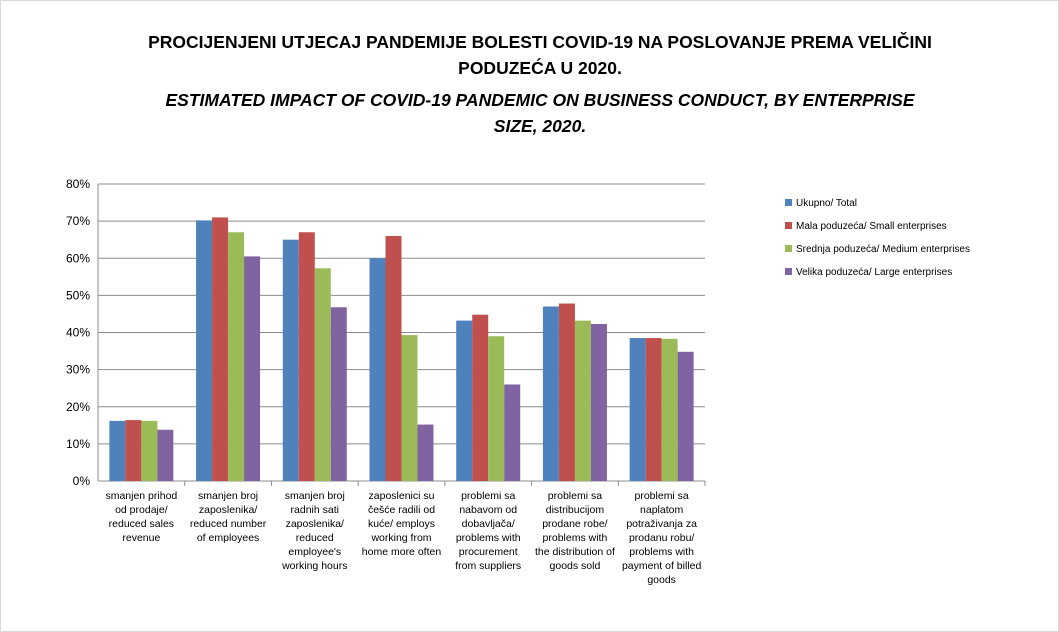  Describe the element at coordinates (78, 444) in the screenshot. I see `y-tick-label: 10%` at that location.